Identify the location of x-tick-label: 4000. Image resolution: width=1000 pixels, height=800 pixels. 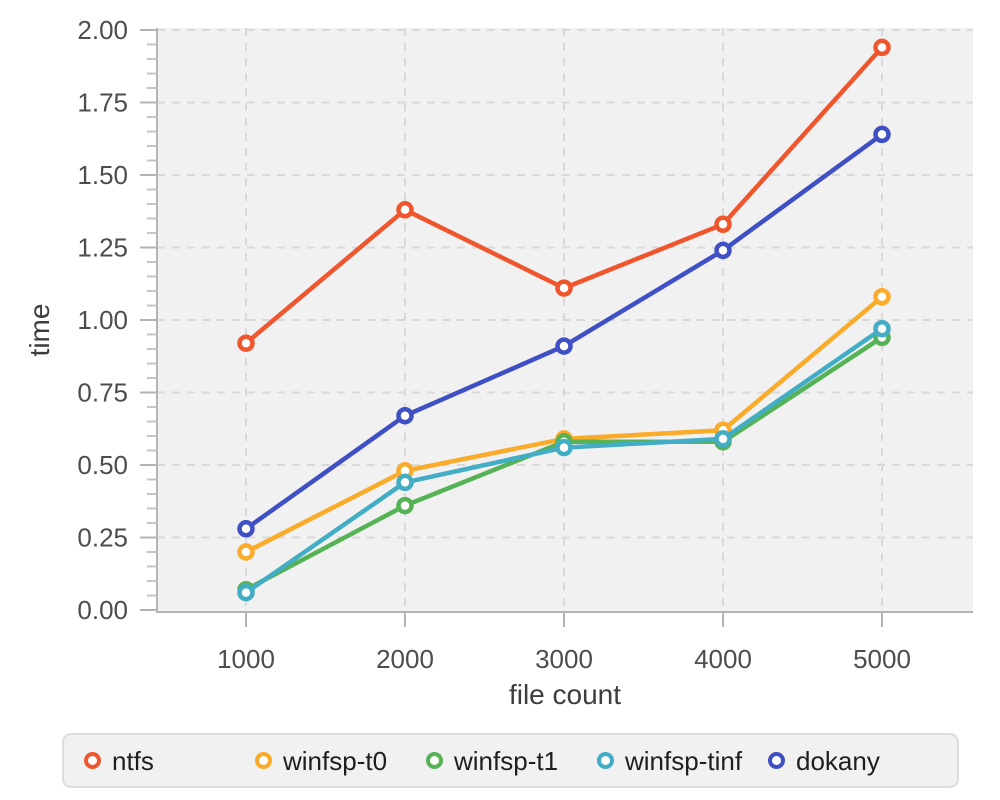
(723, 659).